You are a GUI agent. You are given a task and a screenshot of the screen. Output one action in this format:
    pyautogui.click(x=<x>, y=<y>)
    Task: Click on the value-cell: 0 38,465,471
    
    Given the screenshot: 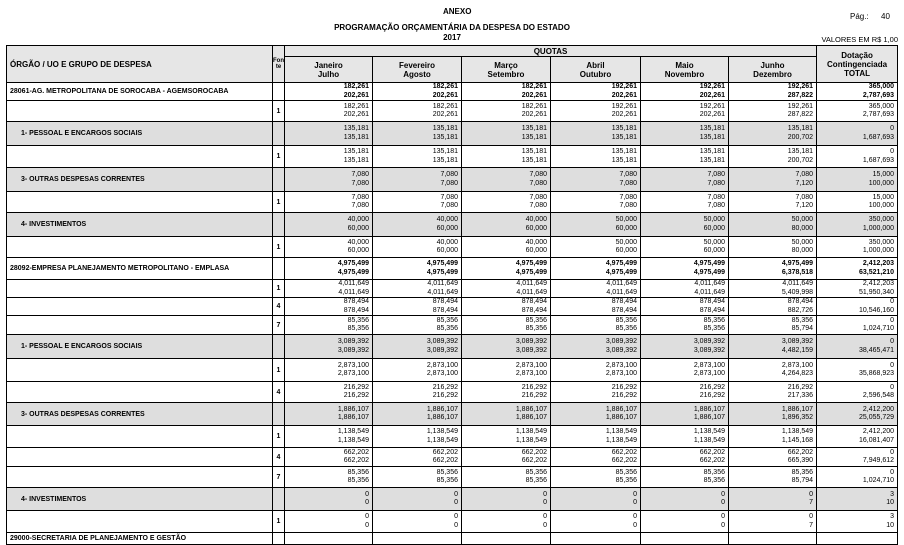 What is the action you would take?
    pyautogui.click(x=857, y=346)
    